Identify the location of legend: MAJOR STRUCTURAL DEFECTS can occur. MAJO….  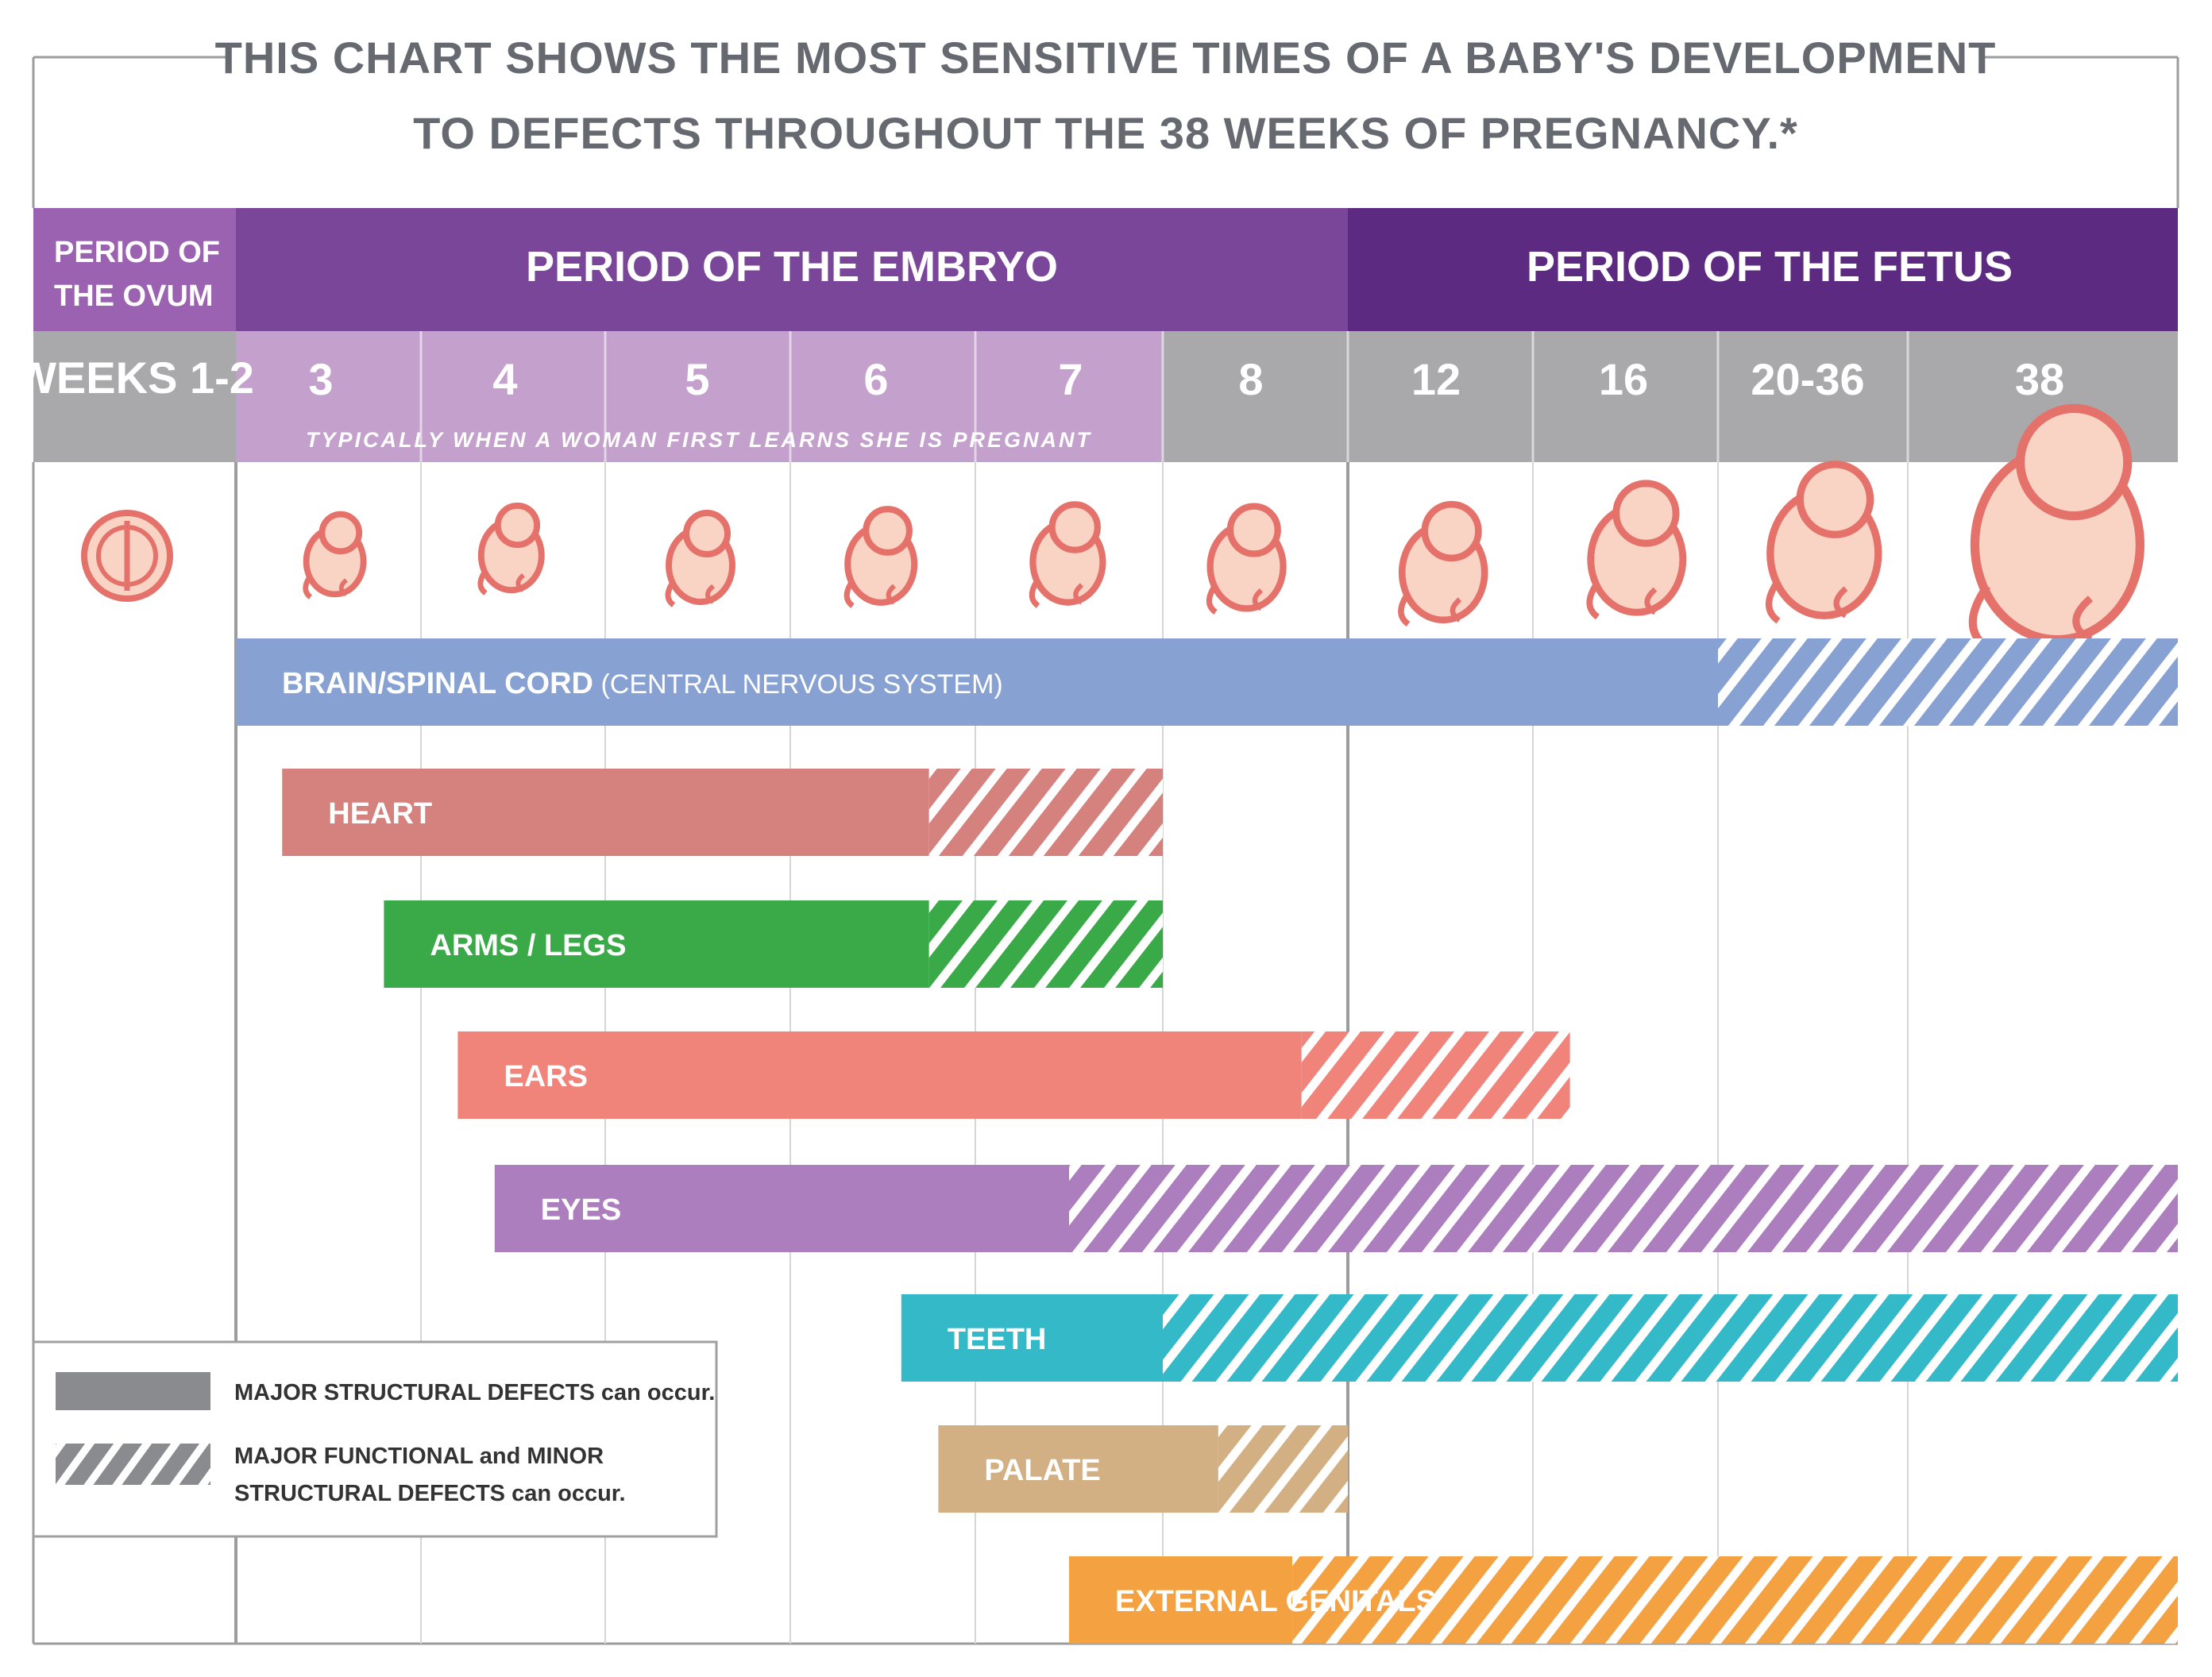
(375, 1439).